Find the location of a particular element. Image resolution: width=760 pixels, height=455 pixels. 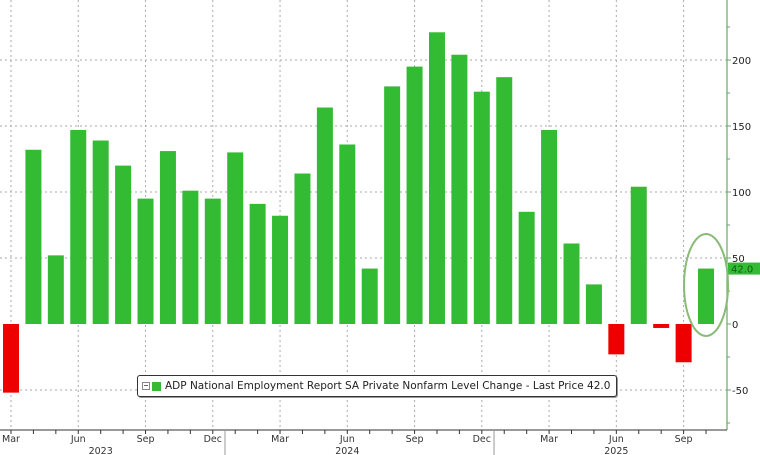

bar-jul-2023 is located at coordinates (100, 232).